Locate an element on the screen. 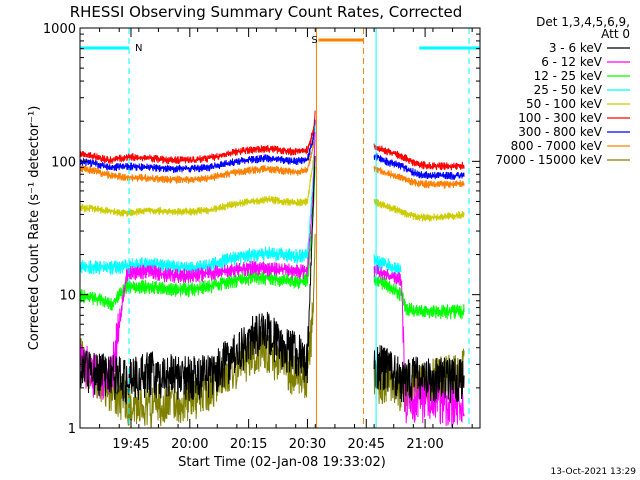 The width and height of the screenshot is (640, 480). series-line-25-50-kev-after-gap is located at coordinates (387, 265).